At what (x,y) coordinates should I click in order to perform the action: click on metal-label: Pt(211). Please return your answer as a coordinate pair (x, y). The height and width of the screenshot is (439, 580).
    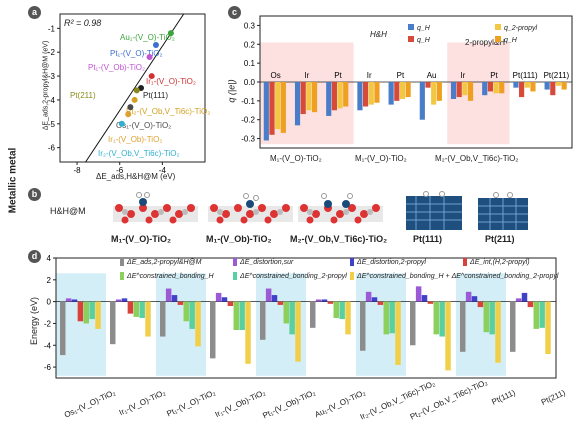
    Looking at the image, I should click on (557, 75).